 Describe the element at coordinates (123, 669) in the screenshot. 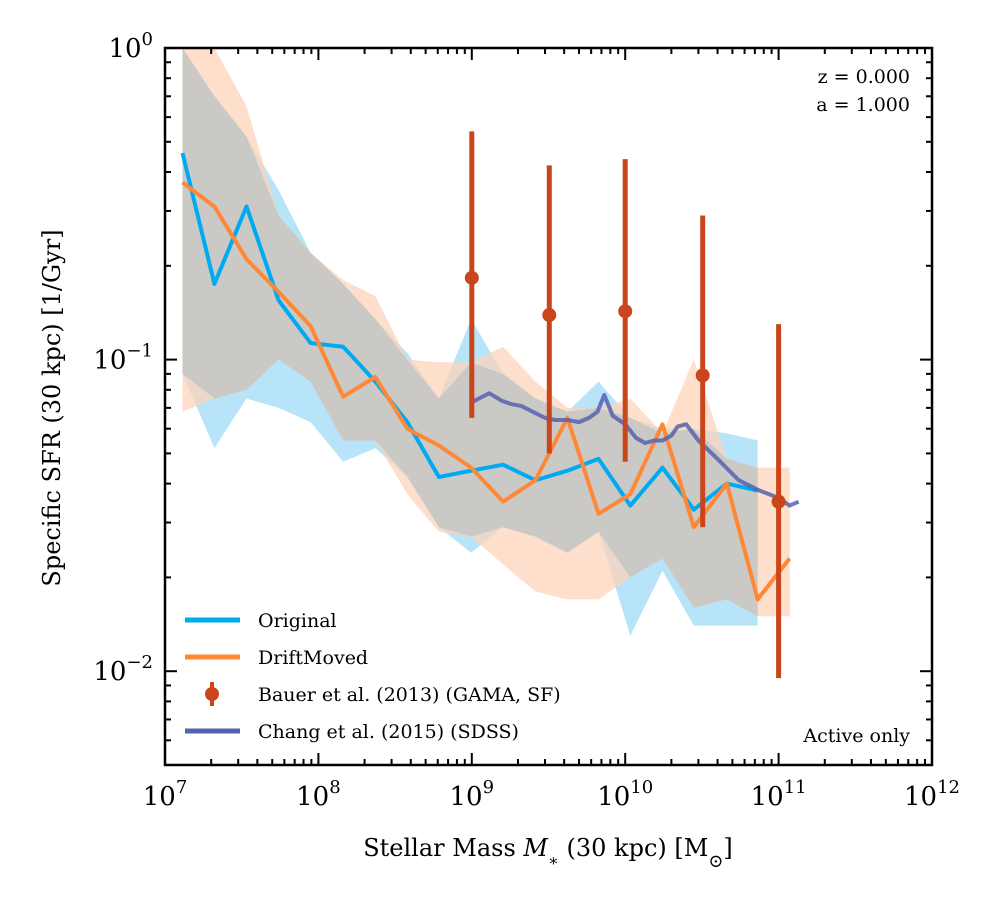

I see `y-tick-label: 10⁻²` at that location.